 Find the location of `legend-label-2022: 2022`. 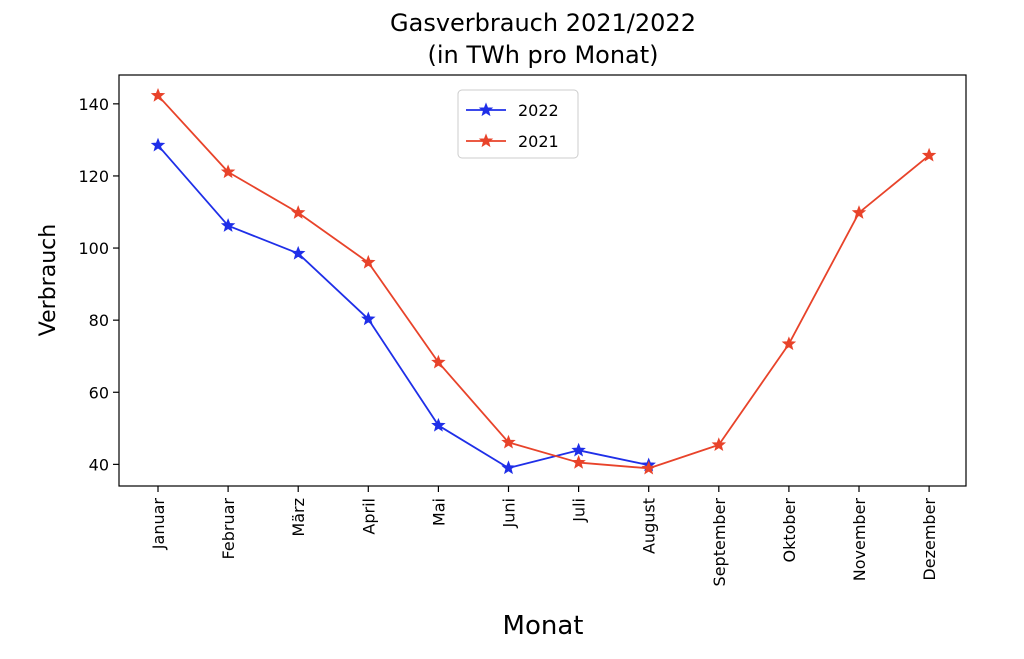

legend-label-2022: 2022 is located at coordinates (538, 110).